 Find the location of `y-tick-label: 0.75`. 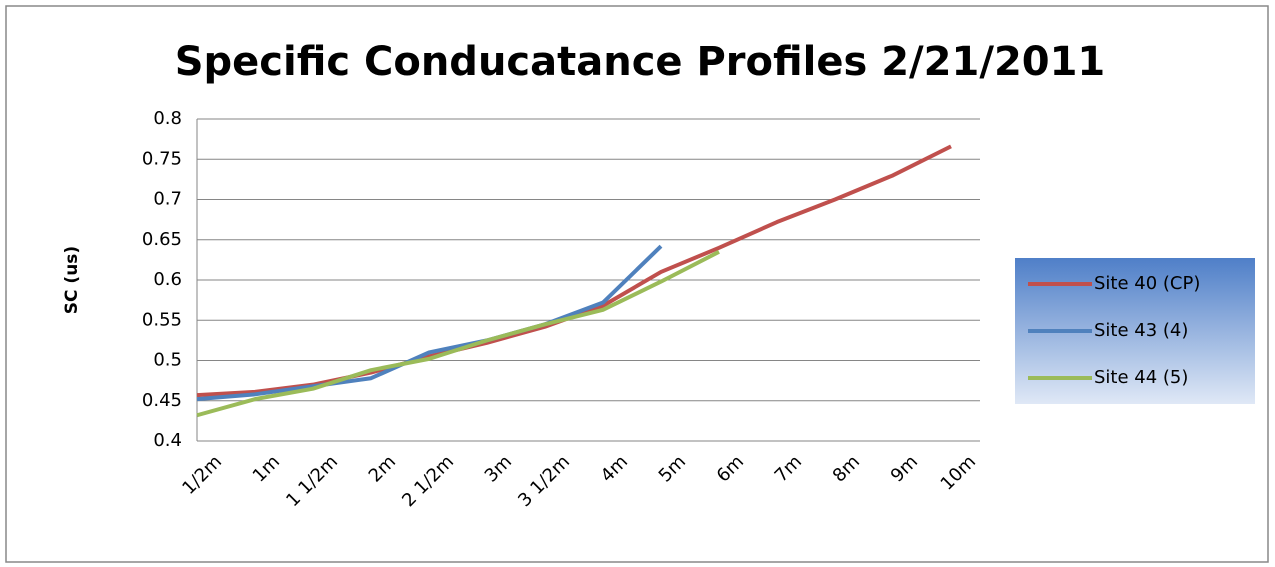

y-tick-label: 0.75 is located at coordinates (162, 158).